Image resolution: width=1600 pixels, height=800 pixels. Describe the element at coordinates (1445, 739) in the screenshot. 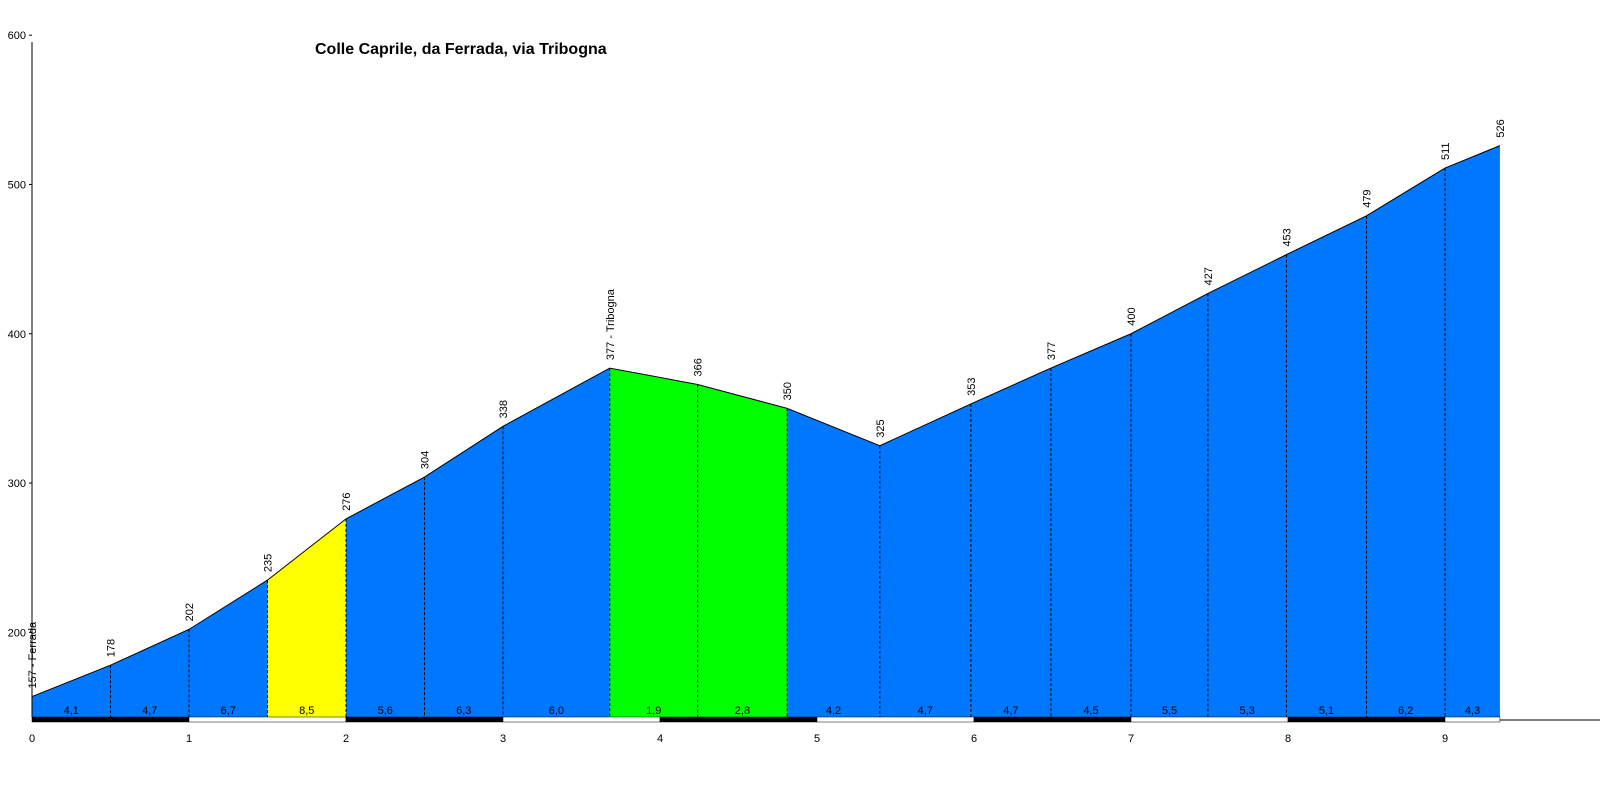

I see `x-tick-label: 9` at that location.